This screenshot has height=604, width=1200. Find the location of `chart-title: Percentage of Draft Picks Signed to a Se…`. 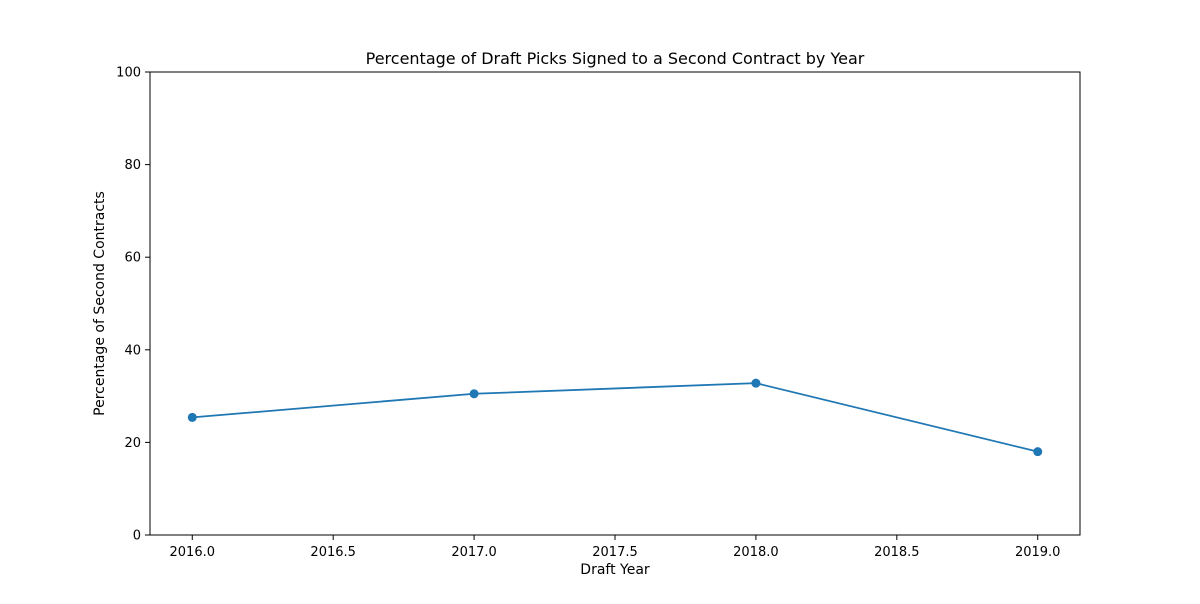

chart-title: Percentage of Draft Picks Signed to a Se… is located at coordinates (615, 58).